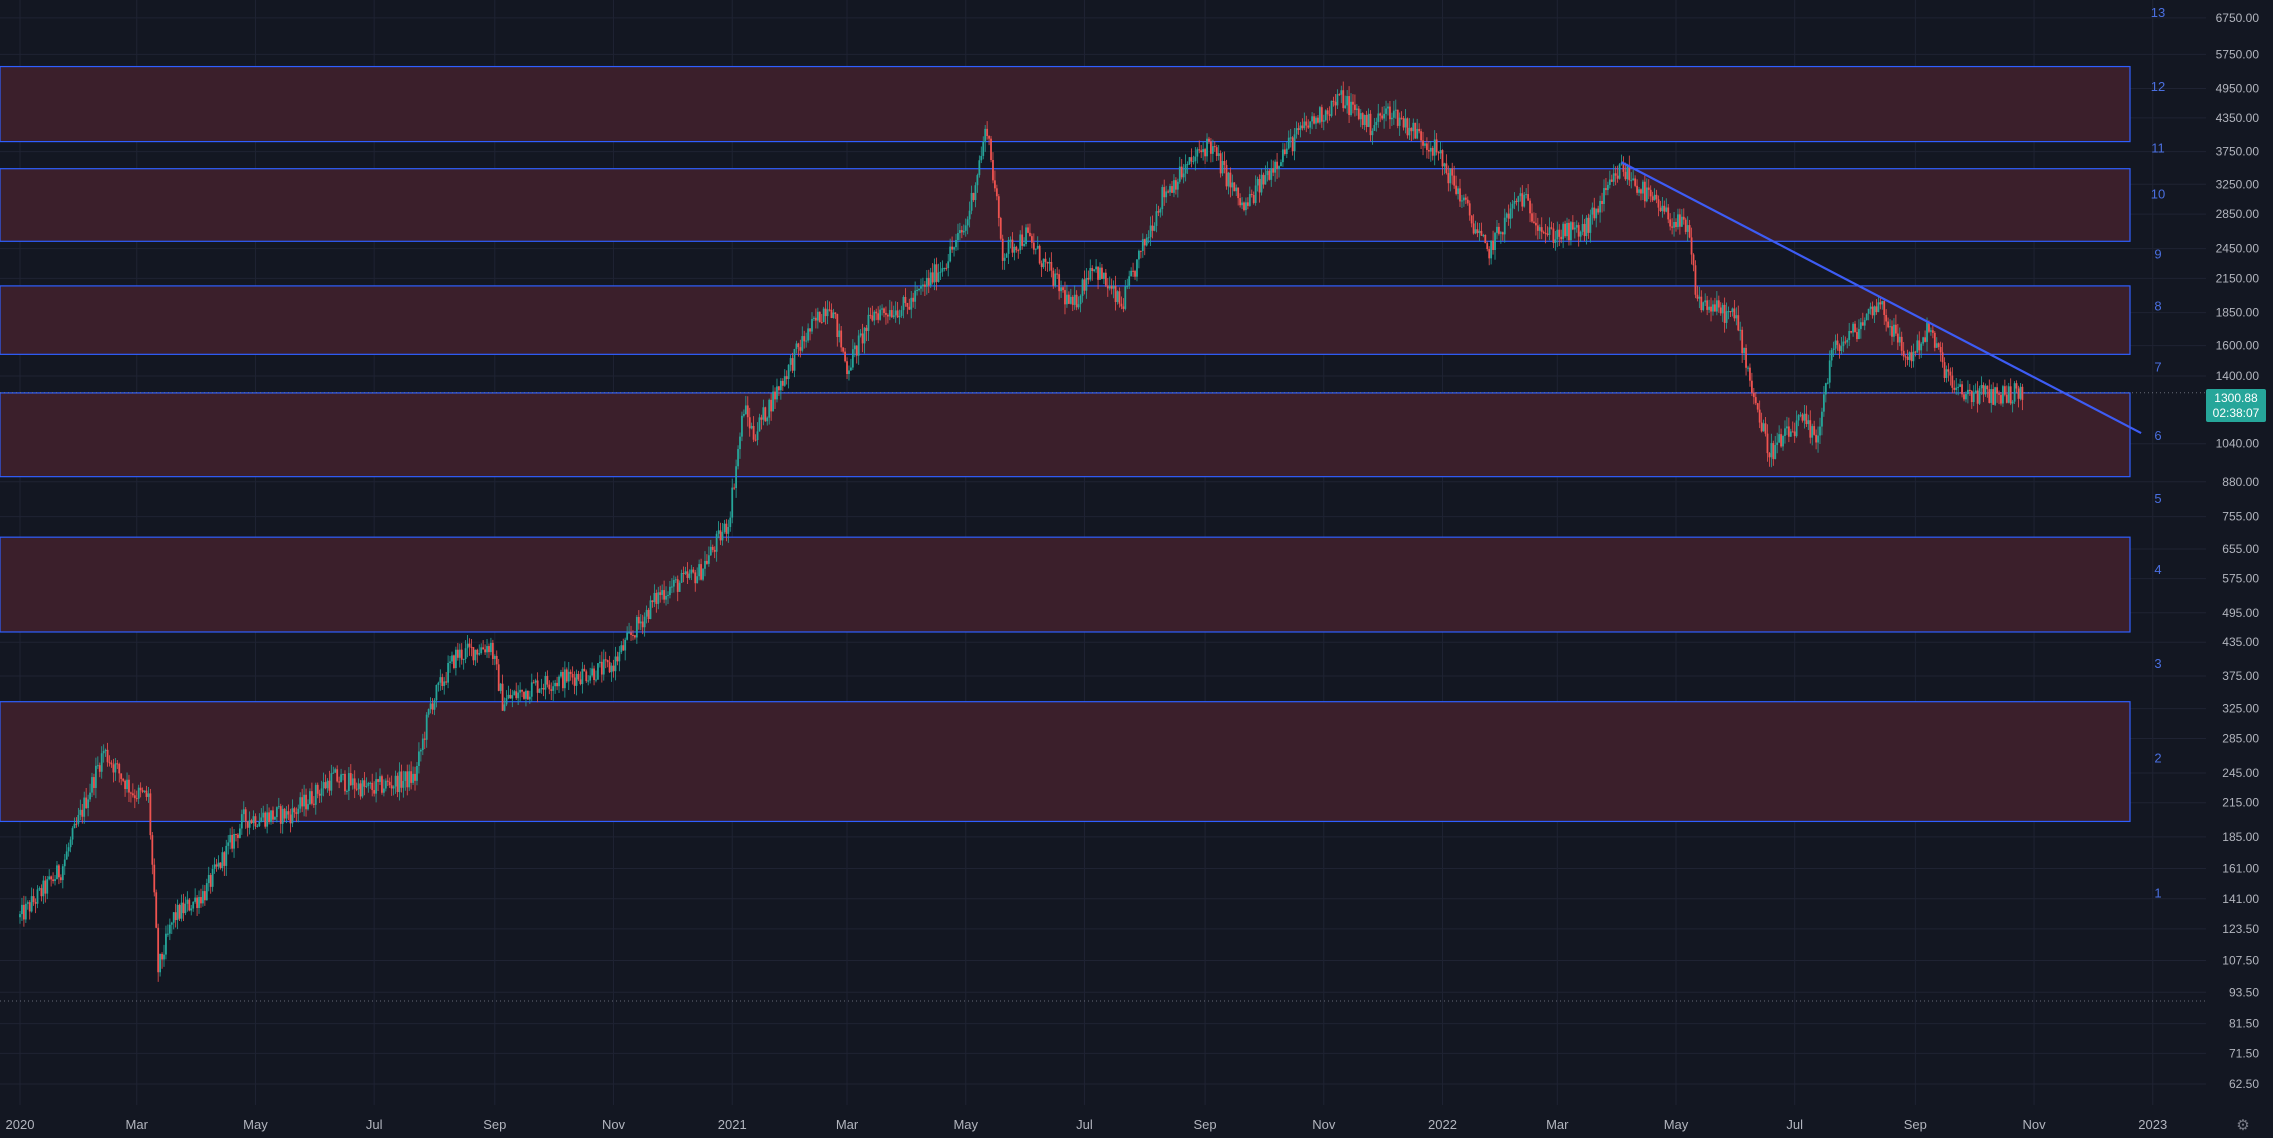 Image resolution: width=2273 pixels, height=1138 pixels. I want to click on trendline-layer, so click(1881, 298).